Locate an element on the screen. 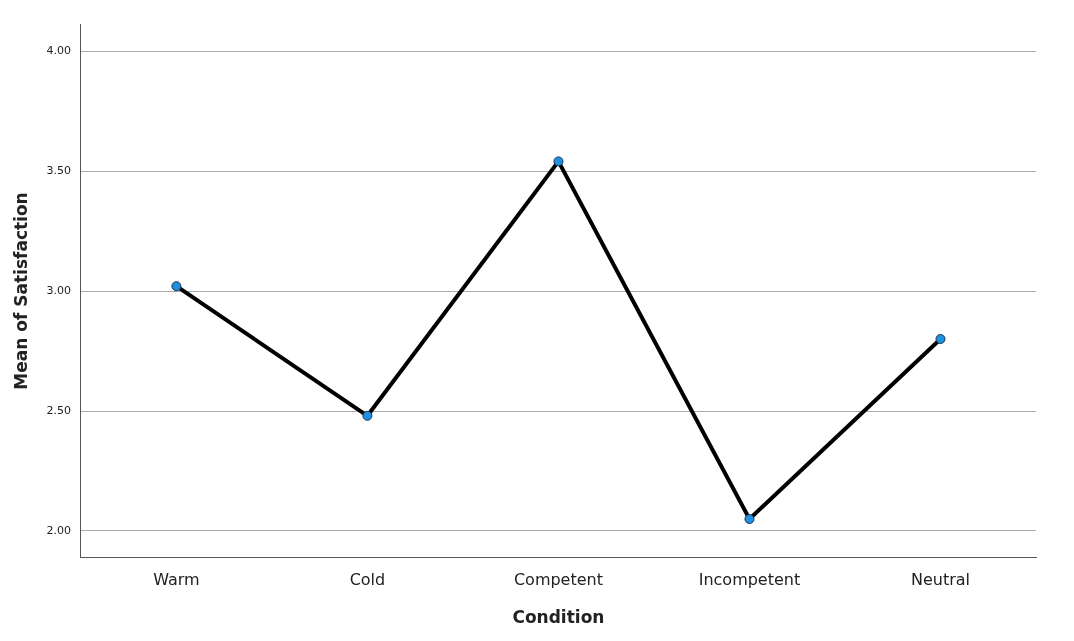 This screenshot has height=641, width=1074. y-axis-title: Mean of Satisfaction is located at coordinates (20, 291).